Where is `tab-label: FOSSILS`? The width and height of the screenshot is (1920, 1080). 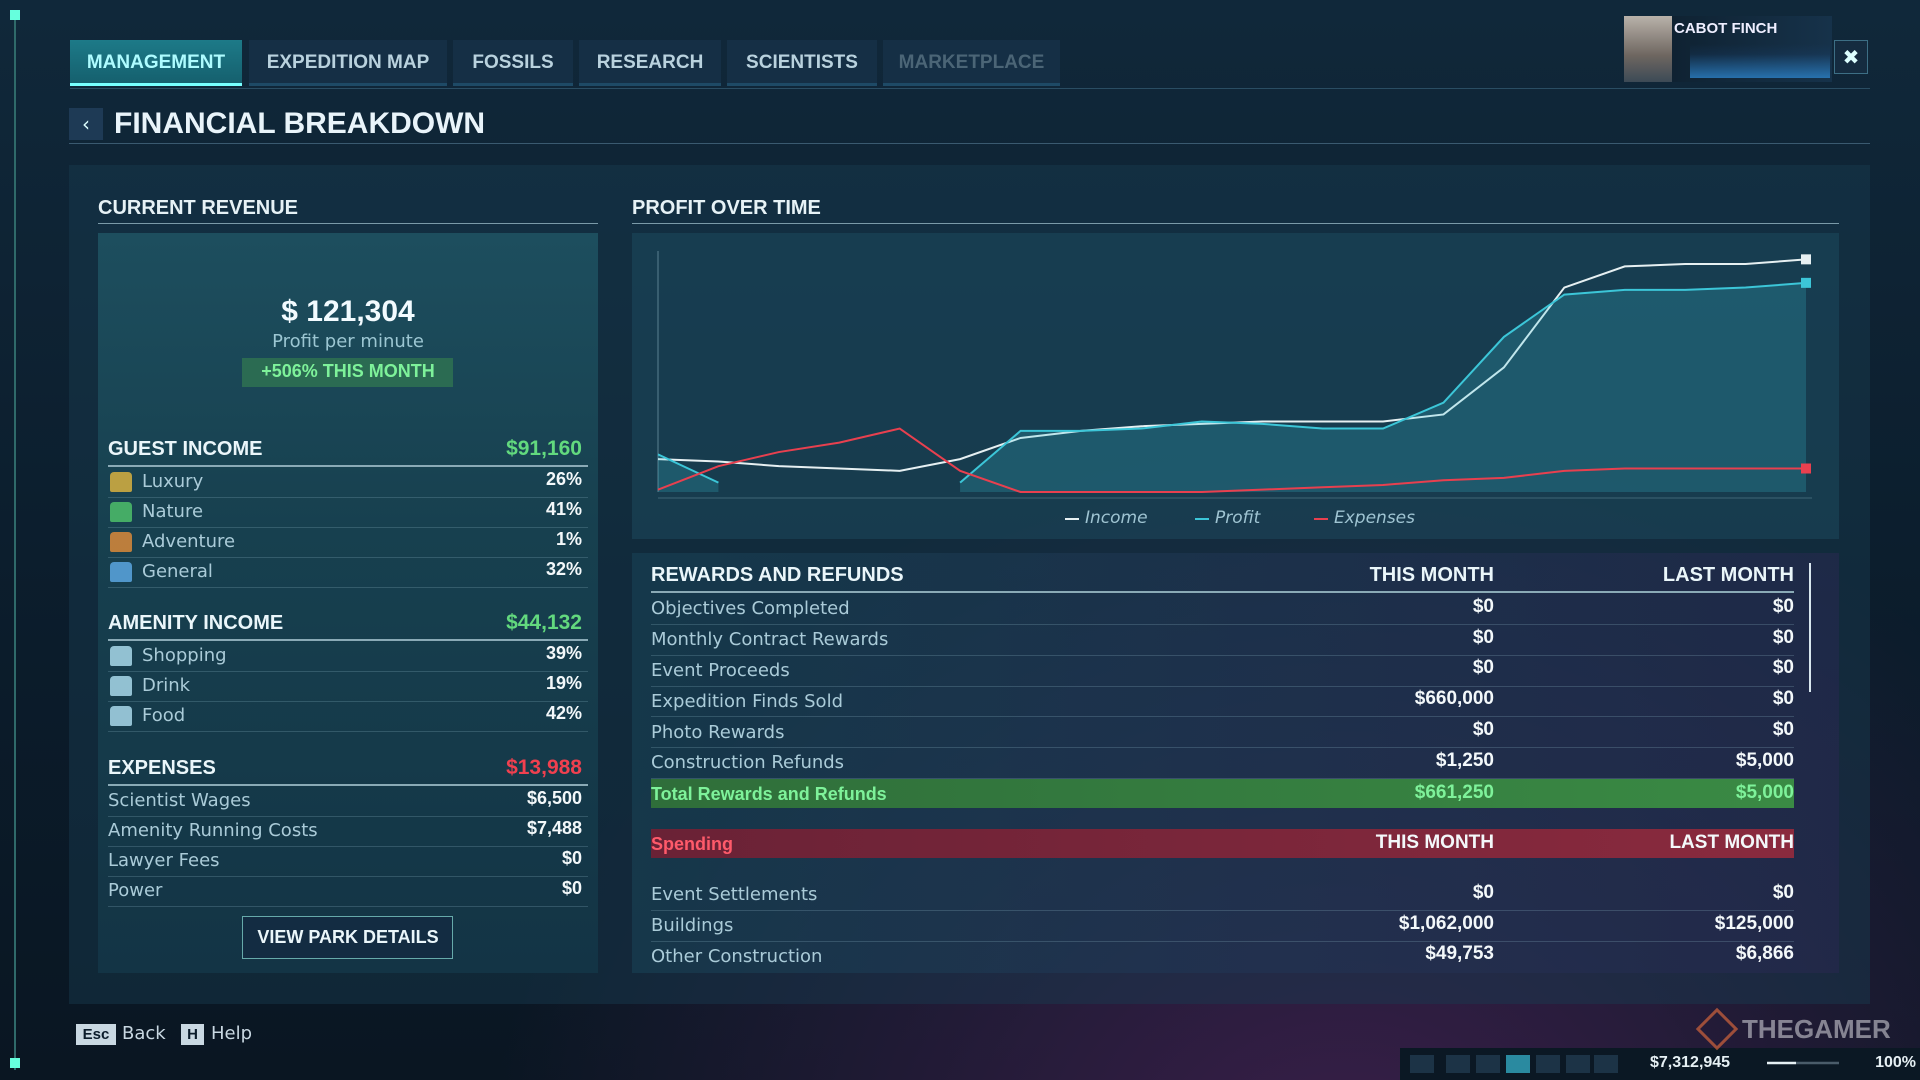
tab-label: FOSSILS is located at coordinates (513, 62).